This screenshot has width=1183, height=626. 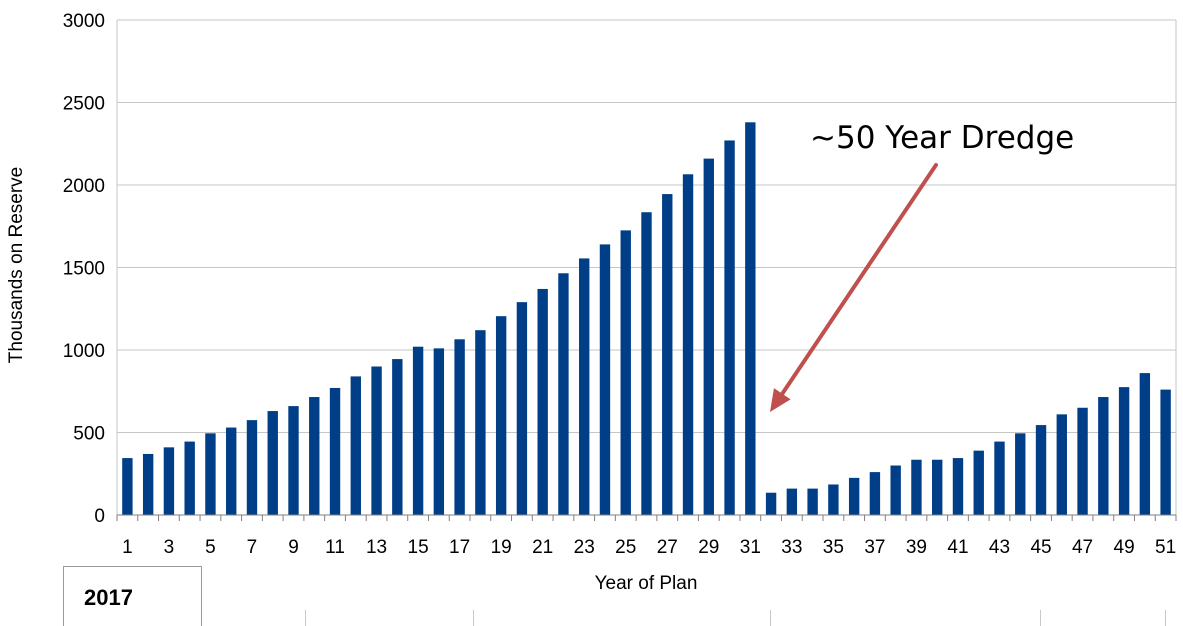 What do you see at coordinates (916, 547) in the screenshot?
I see `x-tick-label: 39` at bounding box center [916, 547].